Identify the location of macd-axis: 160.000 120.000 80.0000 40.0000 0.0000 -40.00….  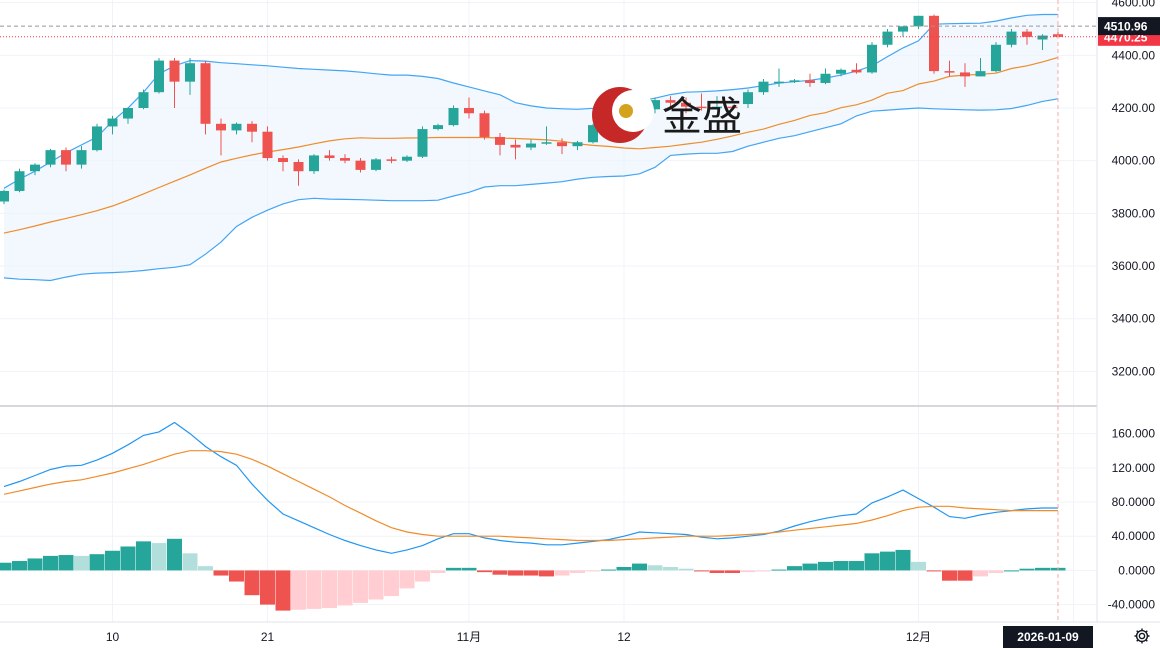
(1132, 519).